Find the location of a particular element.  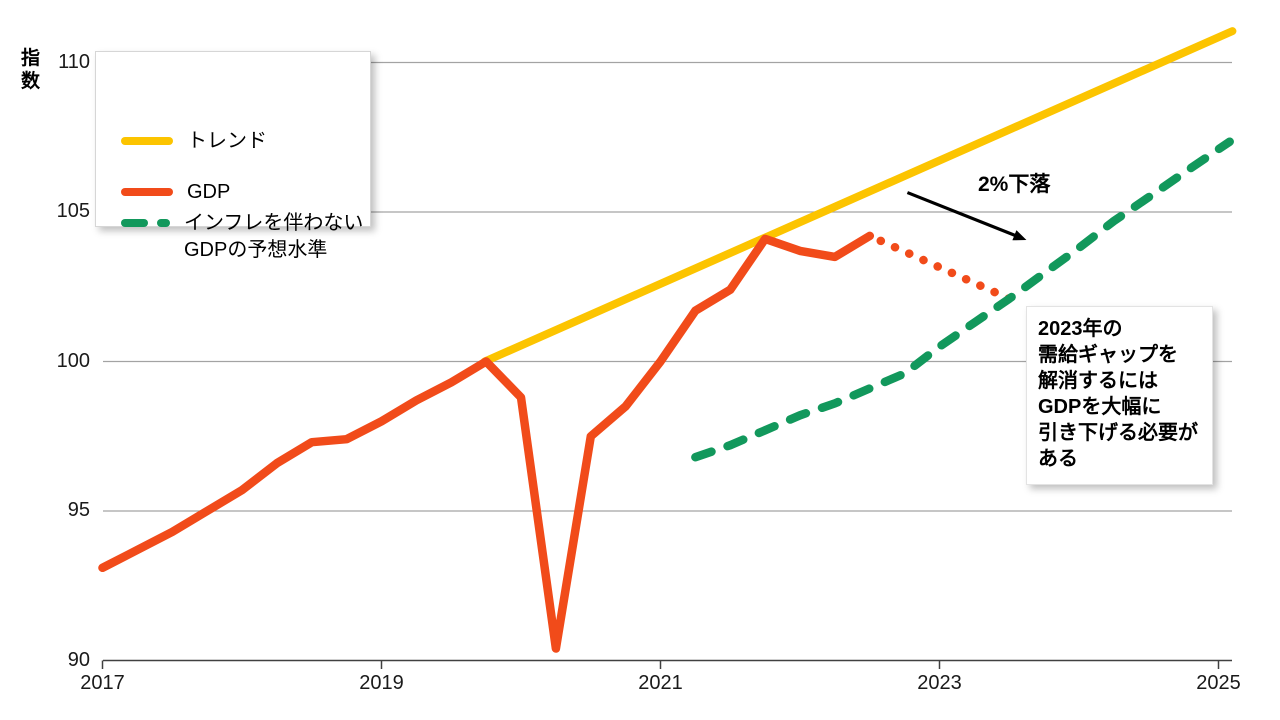

gdp-line-swatch is located at coordinates (147, 192).